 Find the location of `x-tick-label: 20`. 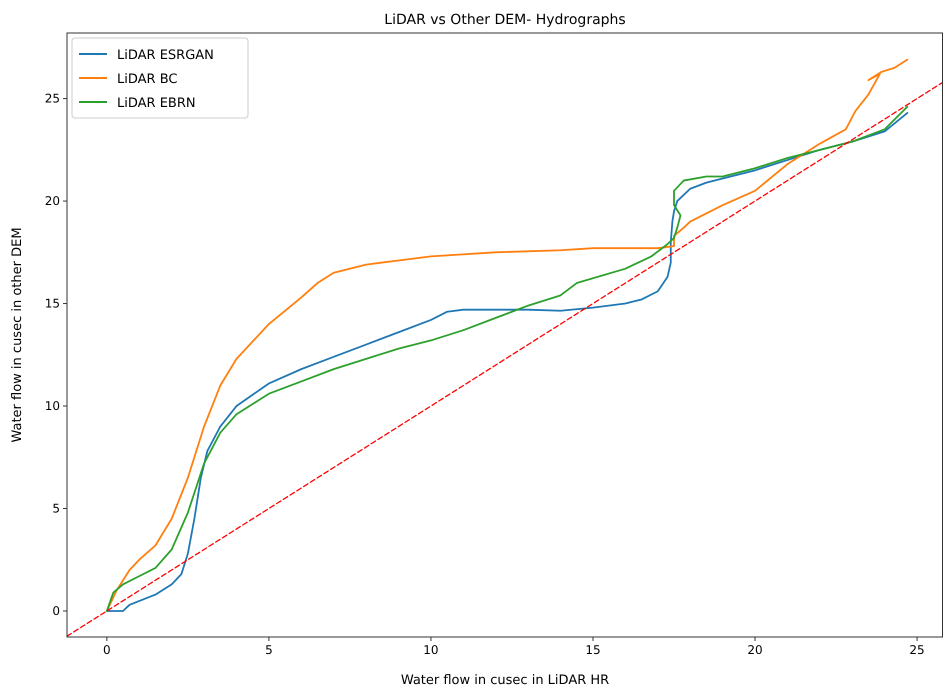

x-tick-label: 20 is located at coordinates (755, 650).